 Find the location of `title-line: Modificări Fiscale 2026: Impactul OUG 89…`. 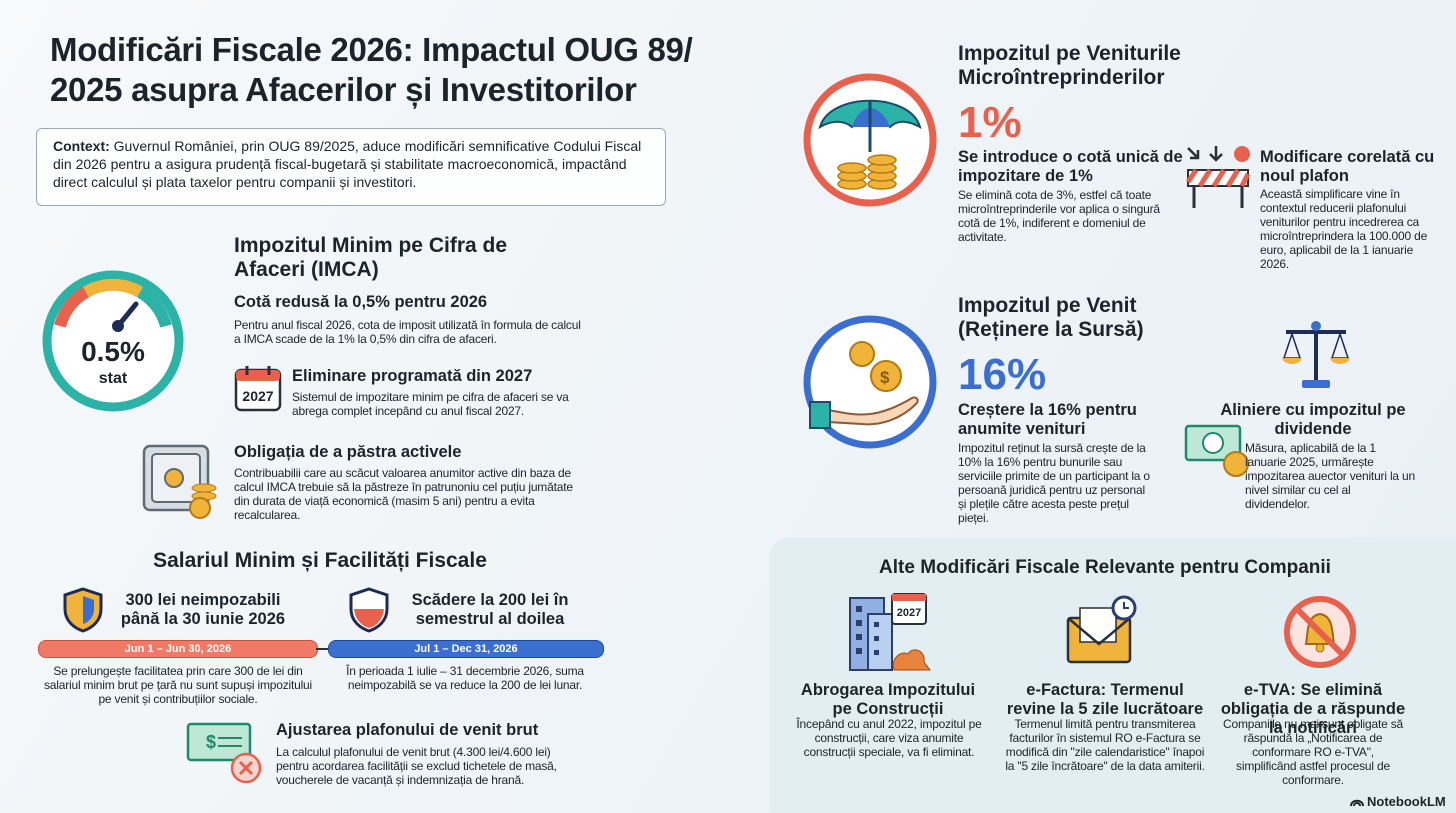

title-line: Modificări Fiscale 2026: Impactul OUG 89… is located at coordinates (371, 49).